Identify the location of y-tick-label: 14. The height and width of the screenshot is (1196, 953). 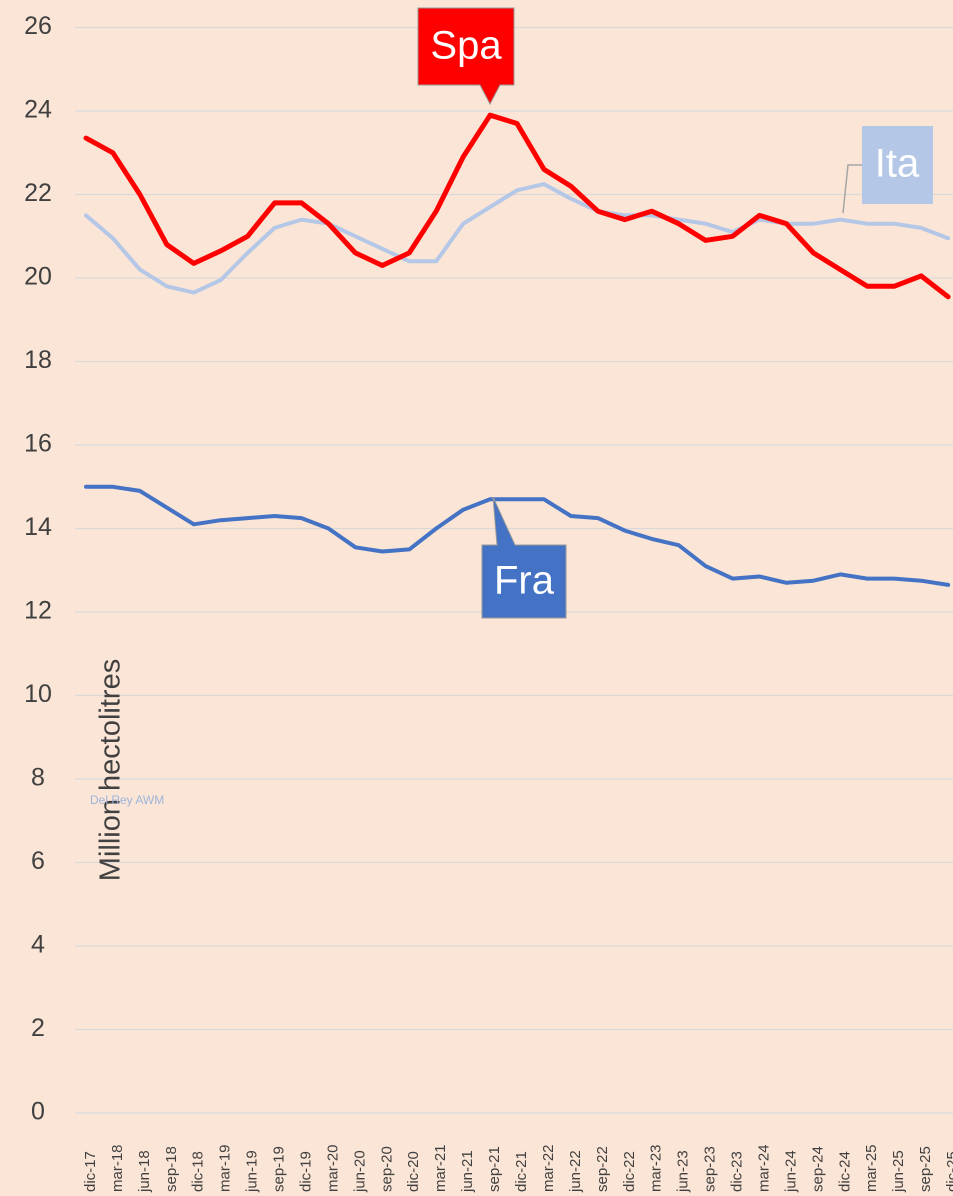
(38, 527).